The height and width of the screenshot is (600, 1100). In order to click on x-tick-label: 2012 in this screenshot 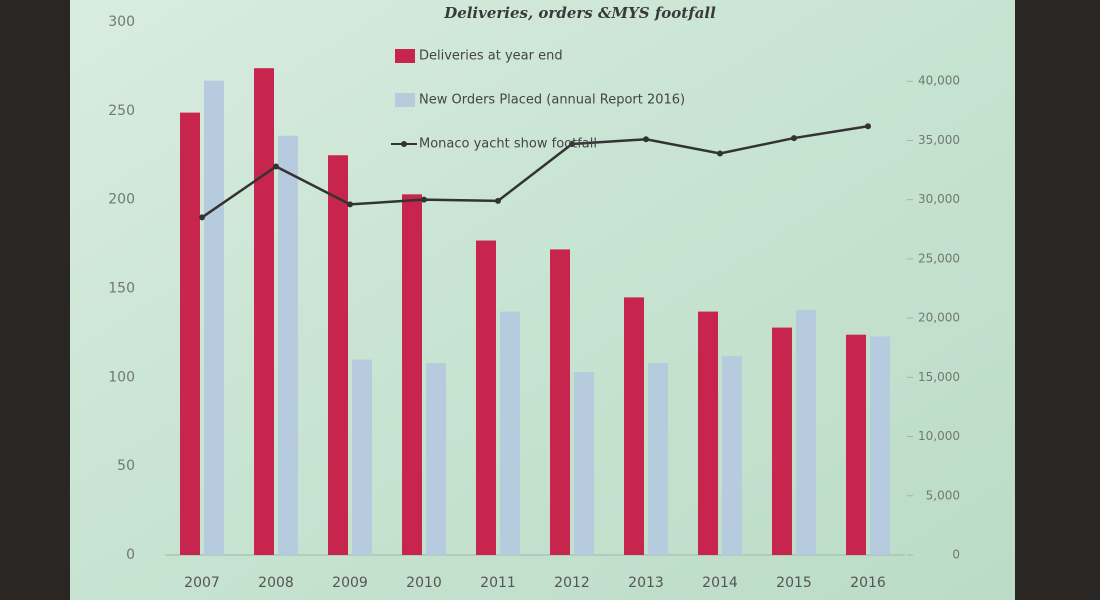, I will do `click(572, 583)`.